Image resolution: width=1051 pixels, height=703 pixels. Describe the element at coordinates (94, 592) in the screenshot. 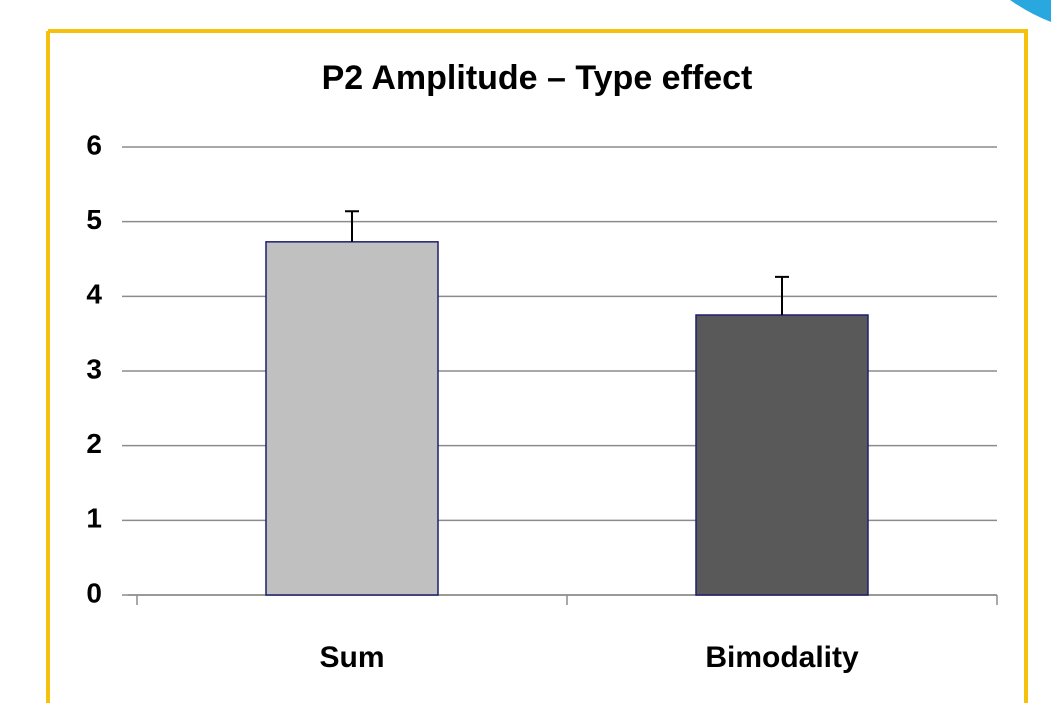

I see `y-tick-label: 0` at that location.